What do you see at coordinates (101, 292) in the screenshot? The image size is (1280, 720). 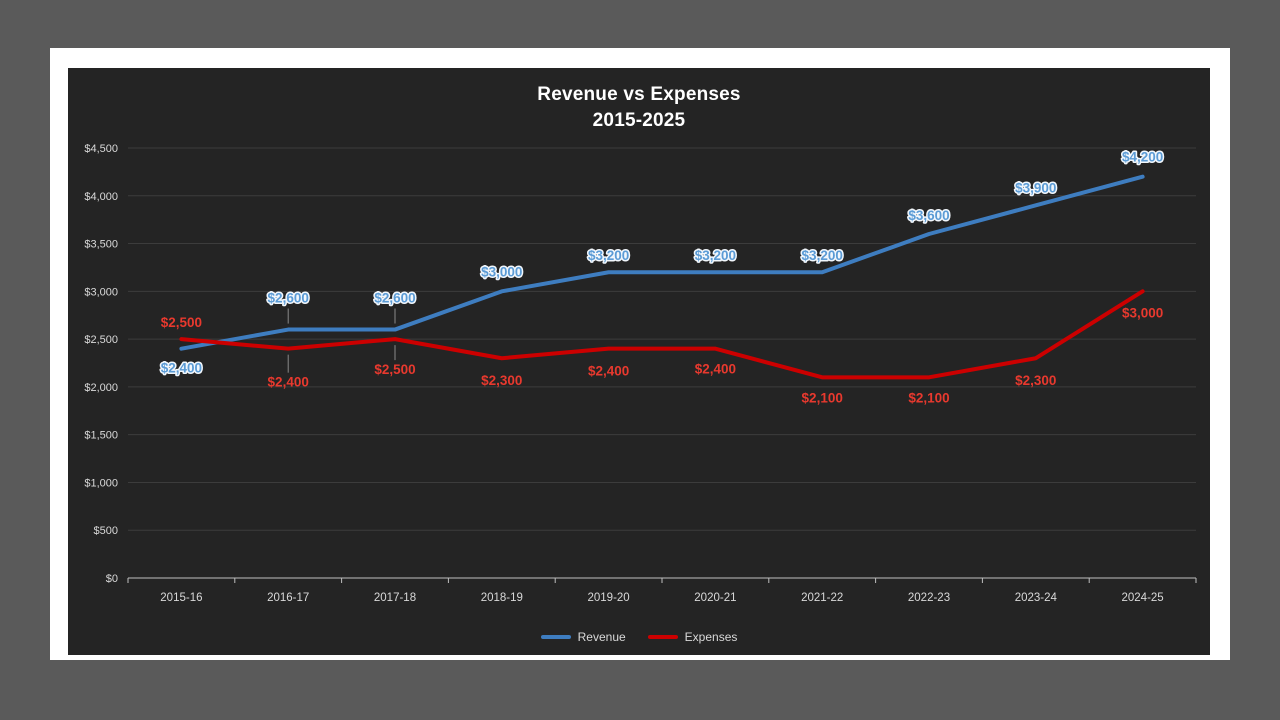 I see `y-axis-tick-label: $3,000` at bounding box center [101, 292].